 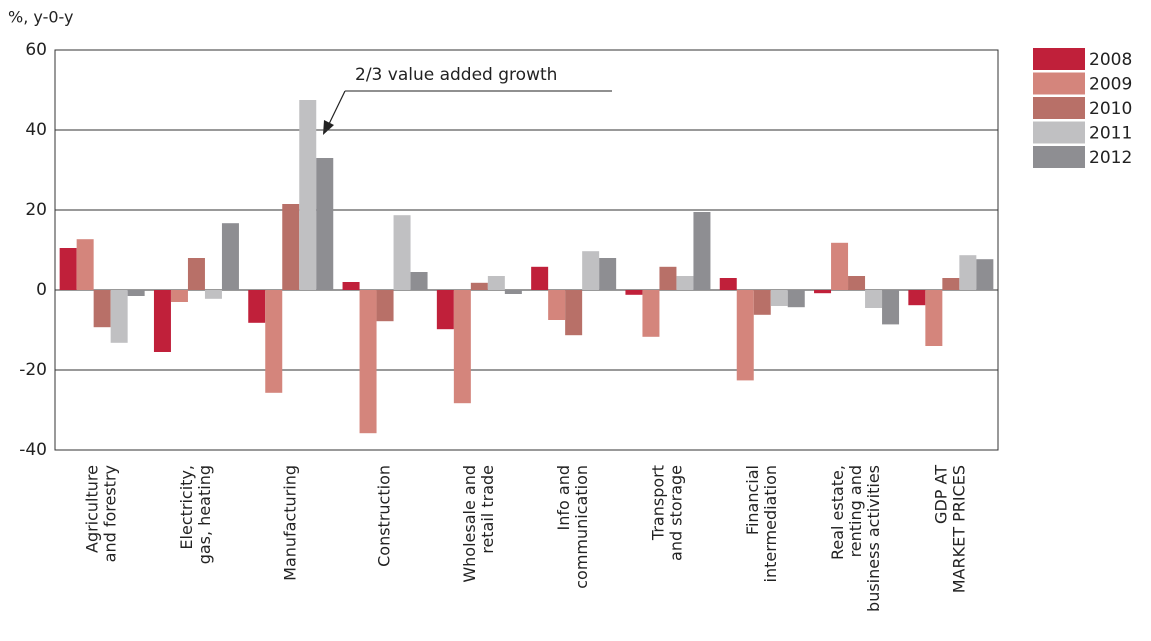 What do you see at coordinates (657, 503) in the screenshot?
I see `x-tick-label: Transport` at bounding box center [657, 503].